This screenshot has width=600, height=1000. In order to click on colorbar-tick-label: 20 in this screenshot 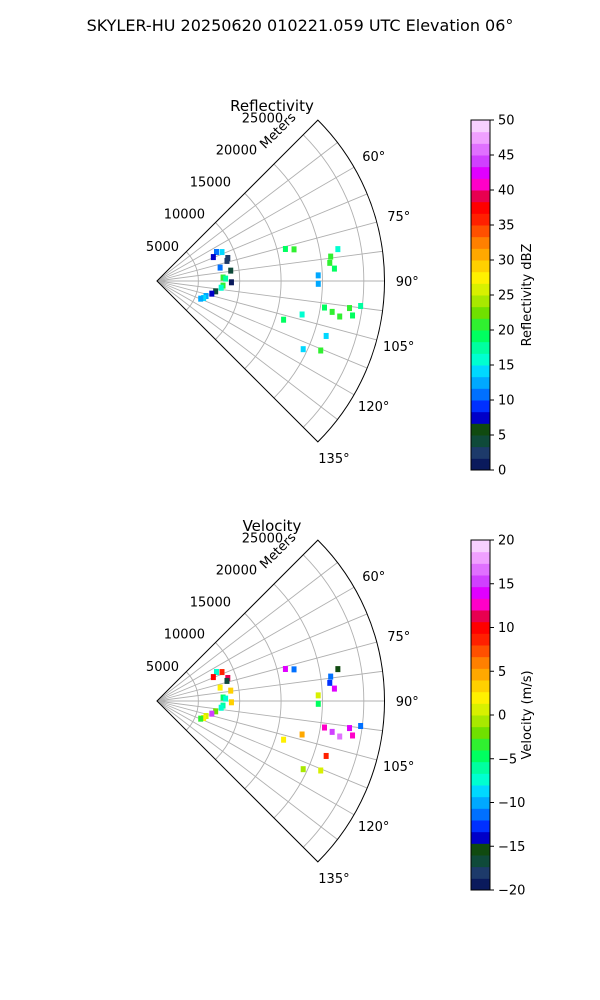, I will do `click(506, 541)`.